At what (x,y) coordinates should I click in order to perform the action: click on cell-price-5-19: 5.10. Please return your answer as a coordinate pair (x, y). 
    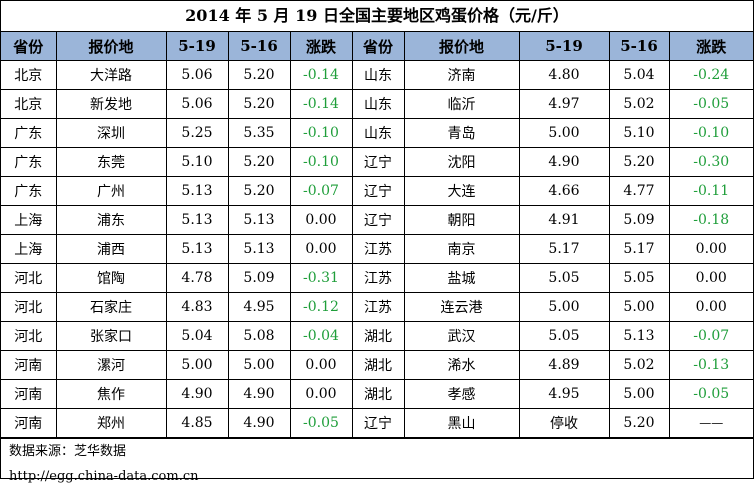
    Looking at the image, I should click on (197, 162).